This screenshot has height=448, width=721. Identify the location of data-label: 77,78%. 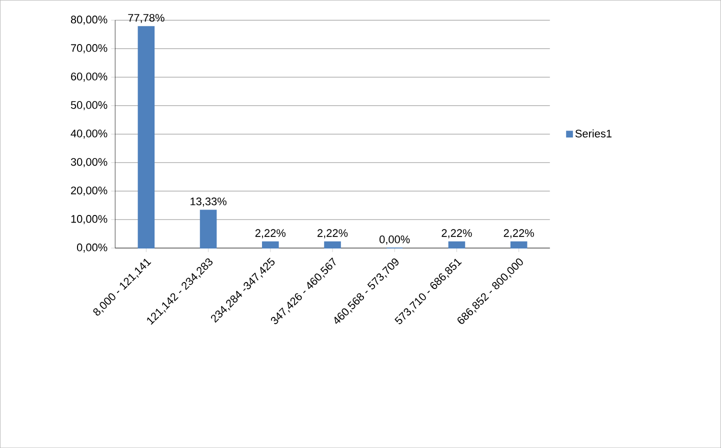
(146, 18).